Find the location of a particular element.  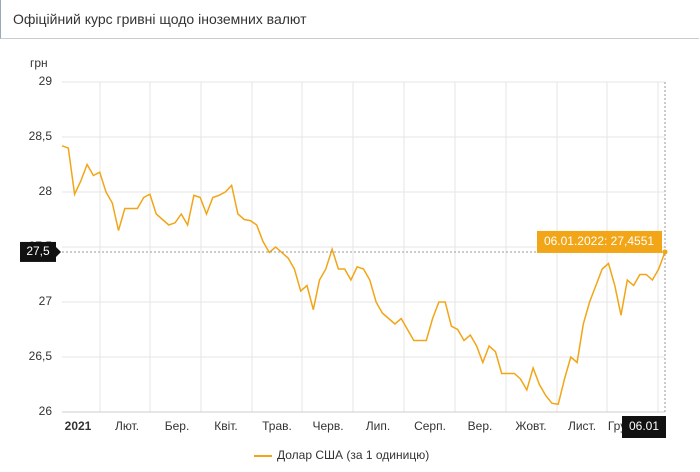

y-tick-label: 27 is located at coordinates (46, 301).